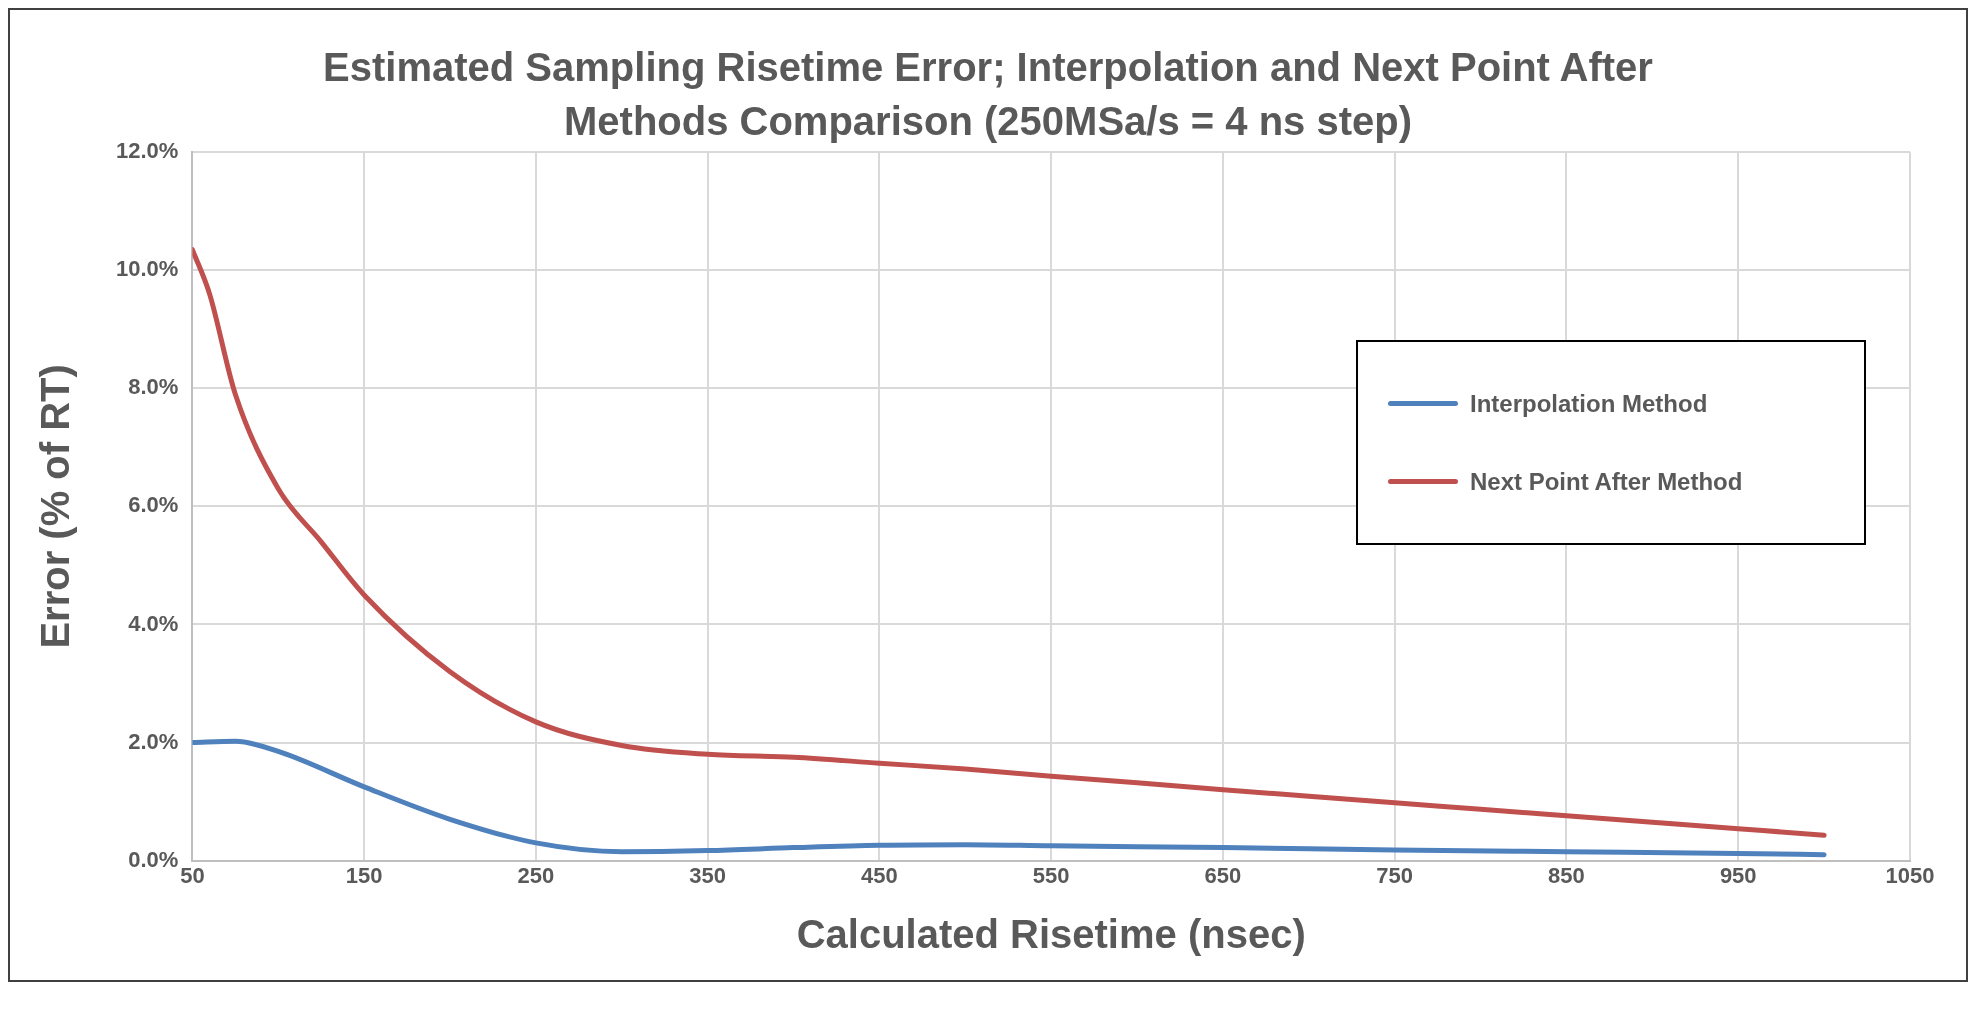 The height and width of the screenshot is (1016, 1982). I want to click on y-tick-label: 0.0%, so click(153, 859).